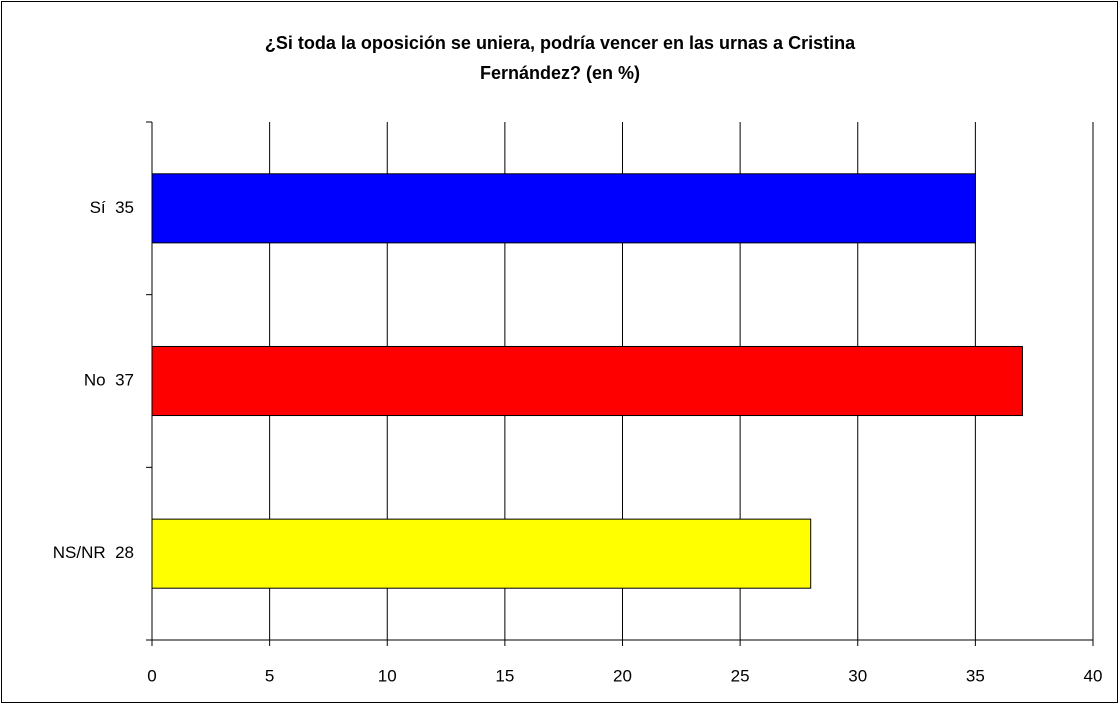  What do you see at coordinates (740, 675) in the screenshot?
I see `x-tick-label: 25` at bounding box center [740, 675].